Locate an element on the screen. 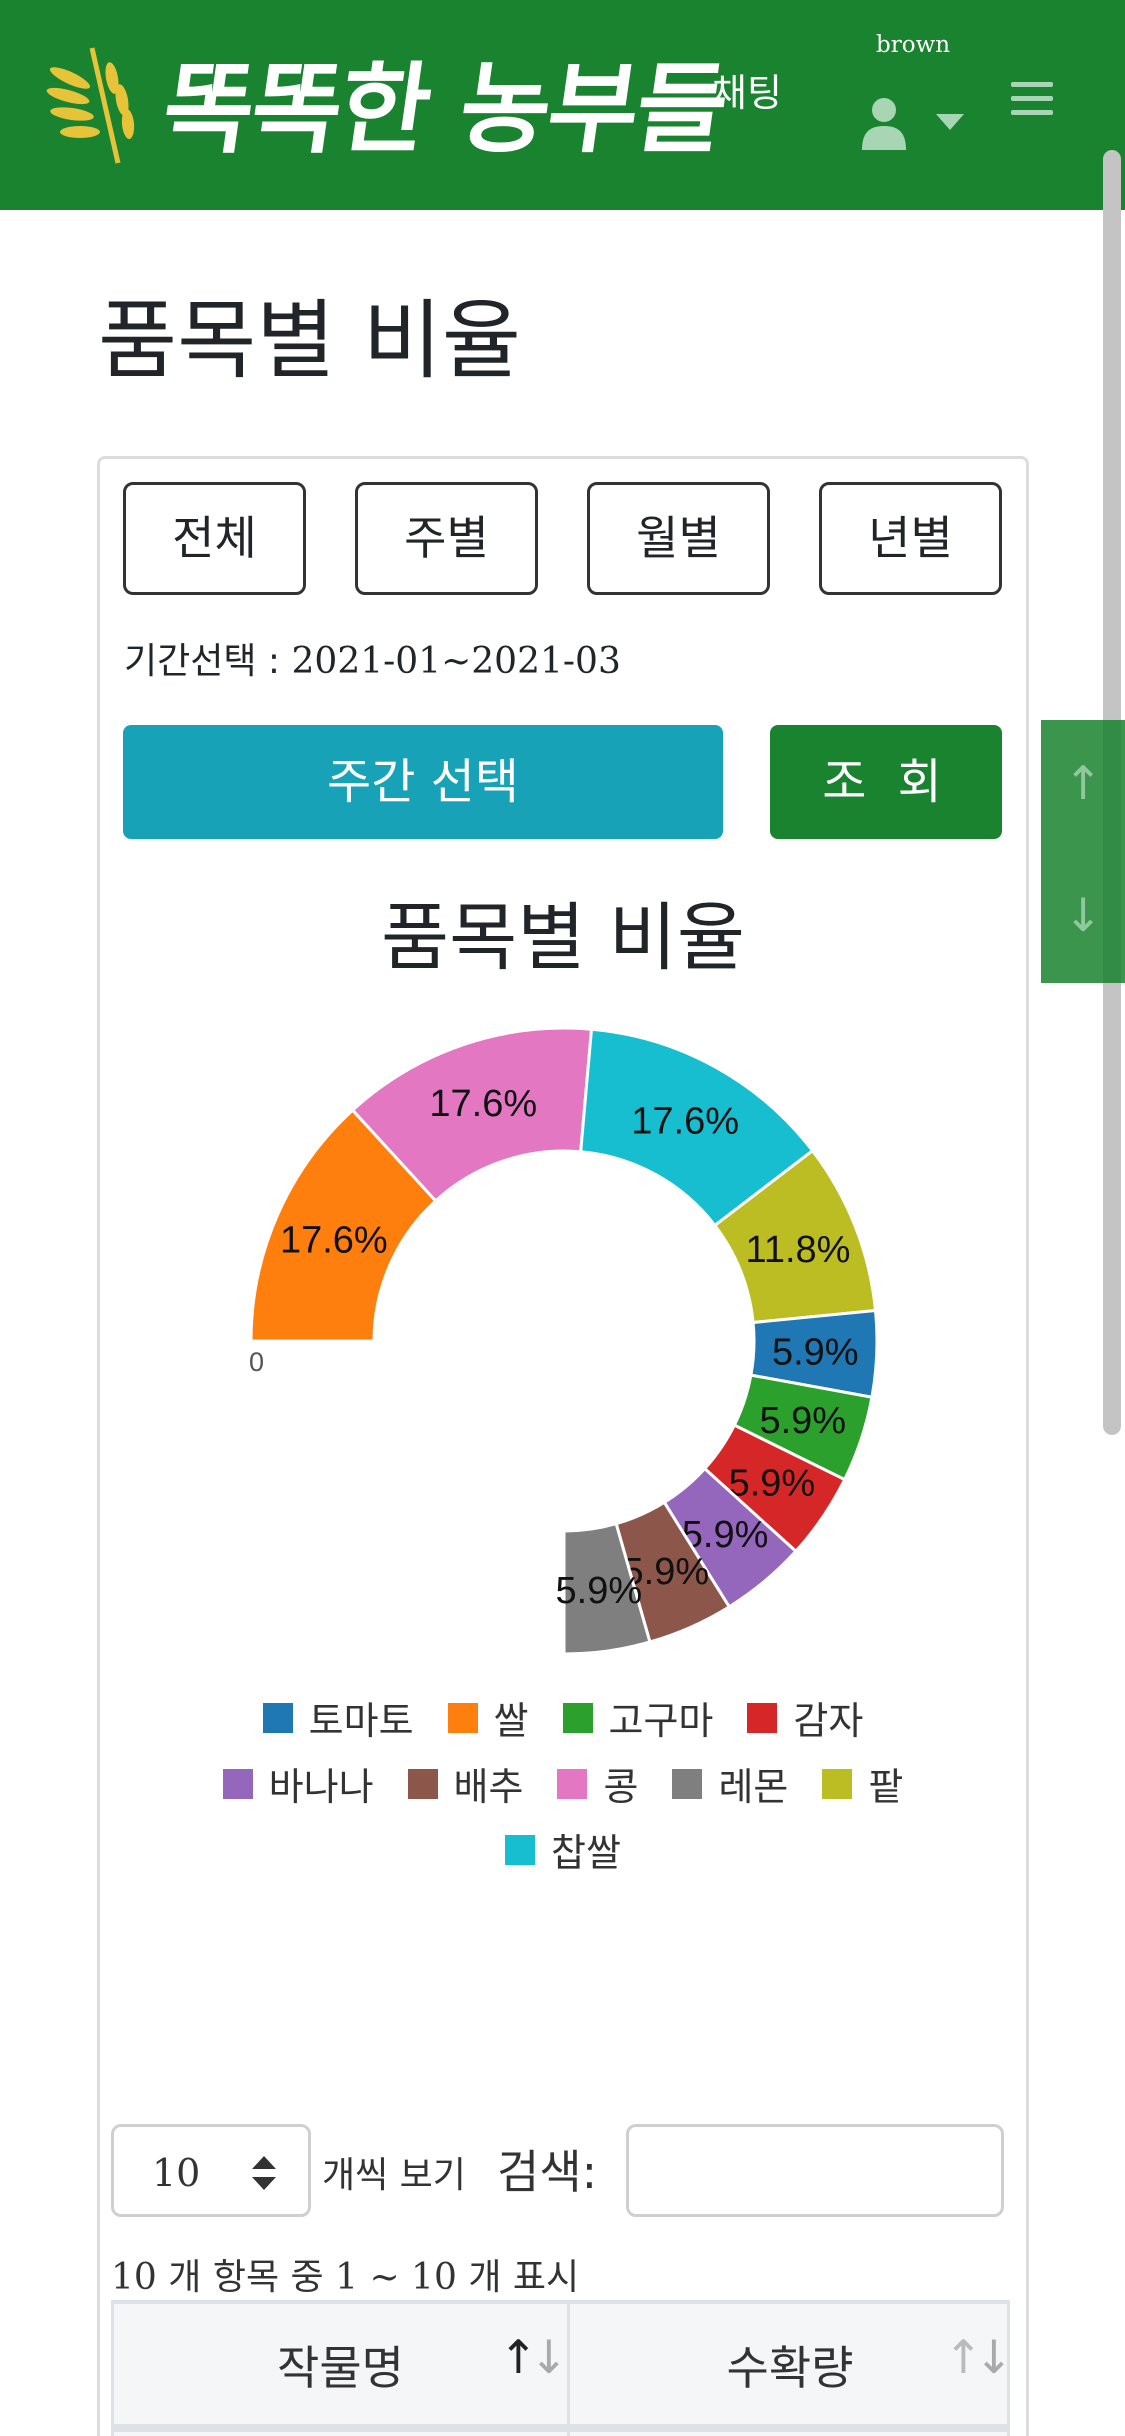 The height and width of the screenshot is (2436, 1125). page-length-value: 10 is located at coordinates (176, 2173).